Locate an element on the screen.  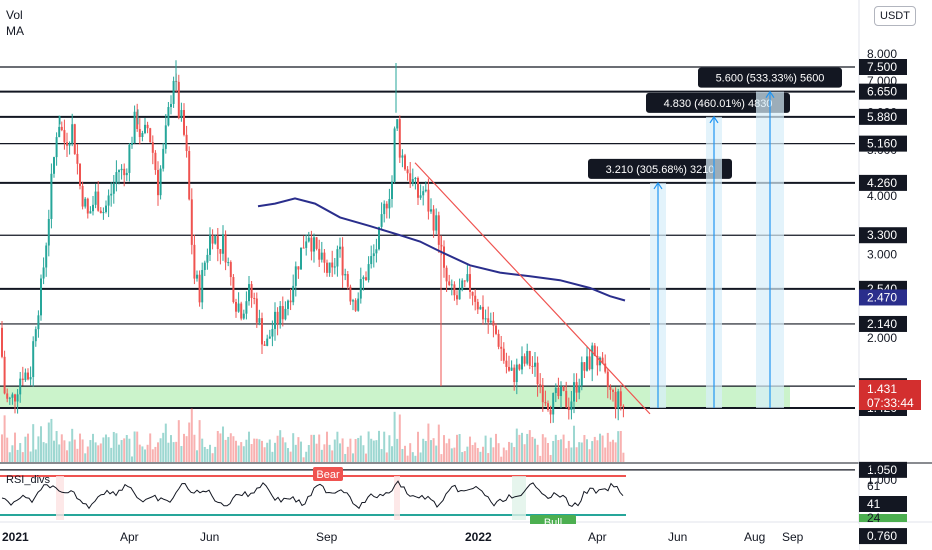
indicator-vol: Vol is located at coordinates (14, 15).